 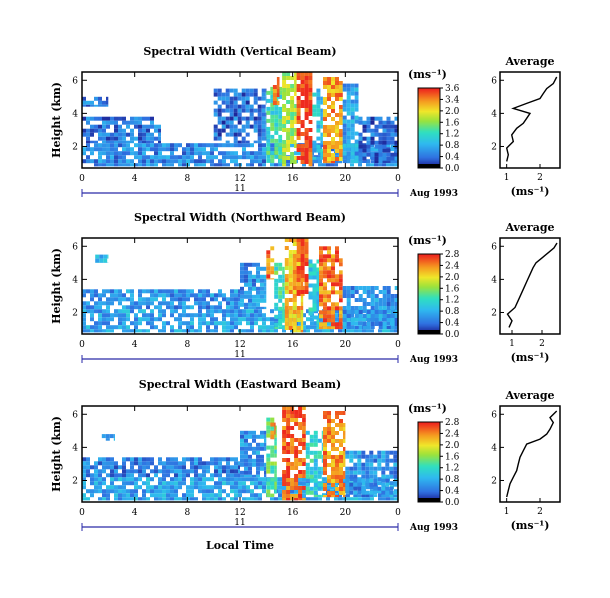 What do you see at coordinates (452, 434) in the screenshot?
I see `colorbar-tick-label: 2.4` at bounding box center [452, 434].